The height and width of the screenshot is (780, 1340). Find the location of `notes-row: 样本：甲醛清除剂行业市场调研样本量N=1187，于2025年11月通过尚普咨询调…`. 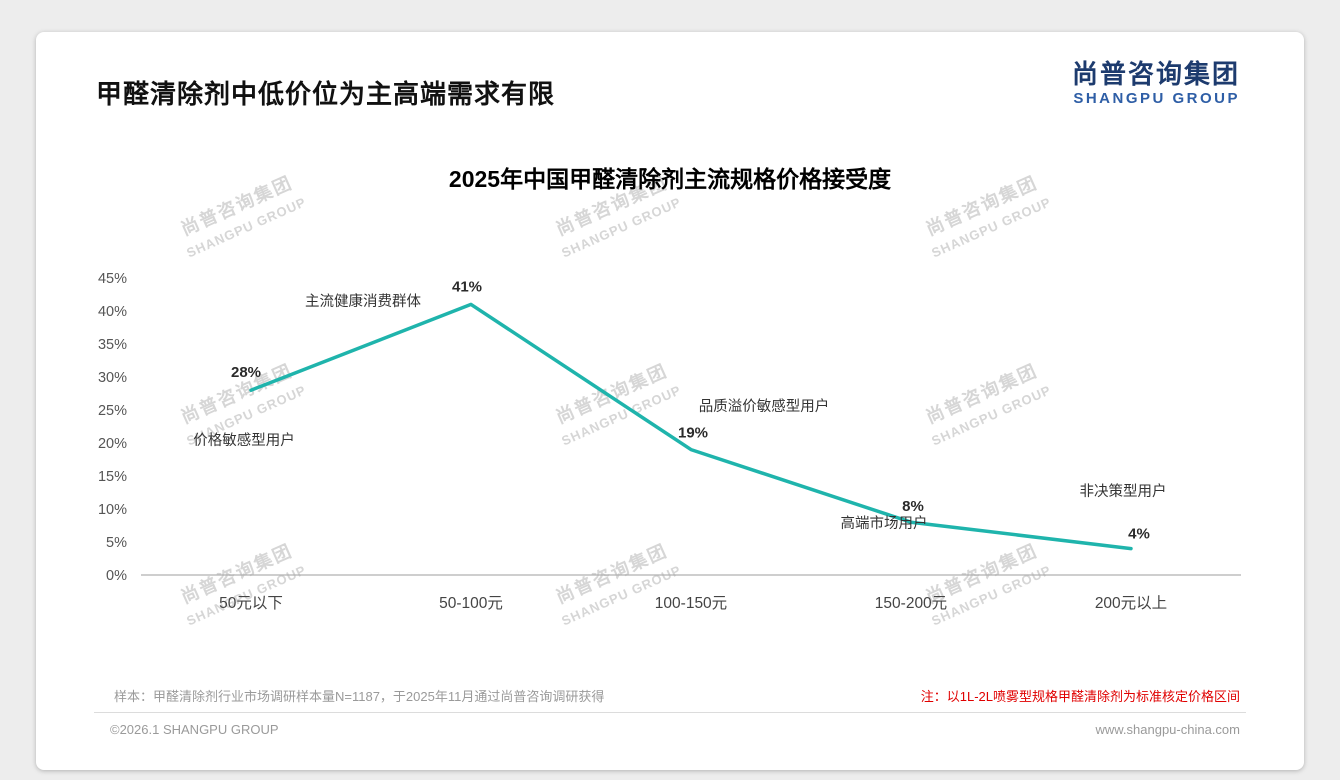

notes-row: 样本：甲醛清除剂行业市场调研样本量N=1187，于2025年11月通过尚普咨询调… is located at coordinates (677, 695).